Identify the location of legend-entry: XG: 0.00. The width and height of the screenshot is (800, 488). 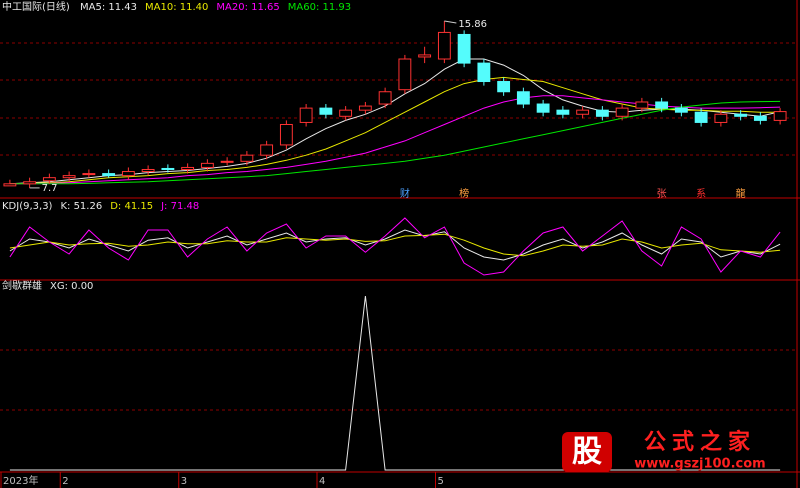
(71, 286).